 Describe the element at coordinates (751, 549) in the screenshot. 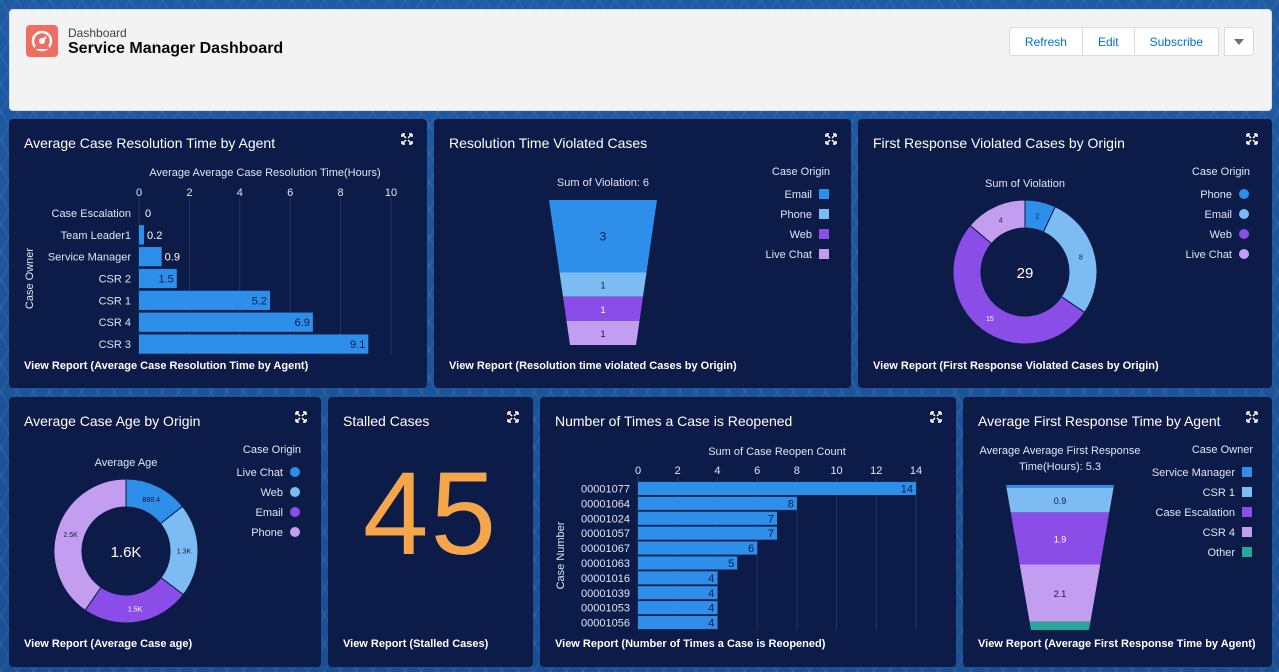

I see `data-label: 6` at that location.